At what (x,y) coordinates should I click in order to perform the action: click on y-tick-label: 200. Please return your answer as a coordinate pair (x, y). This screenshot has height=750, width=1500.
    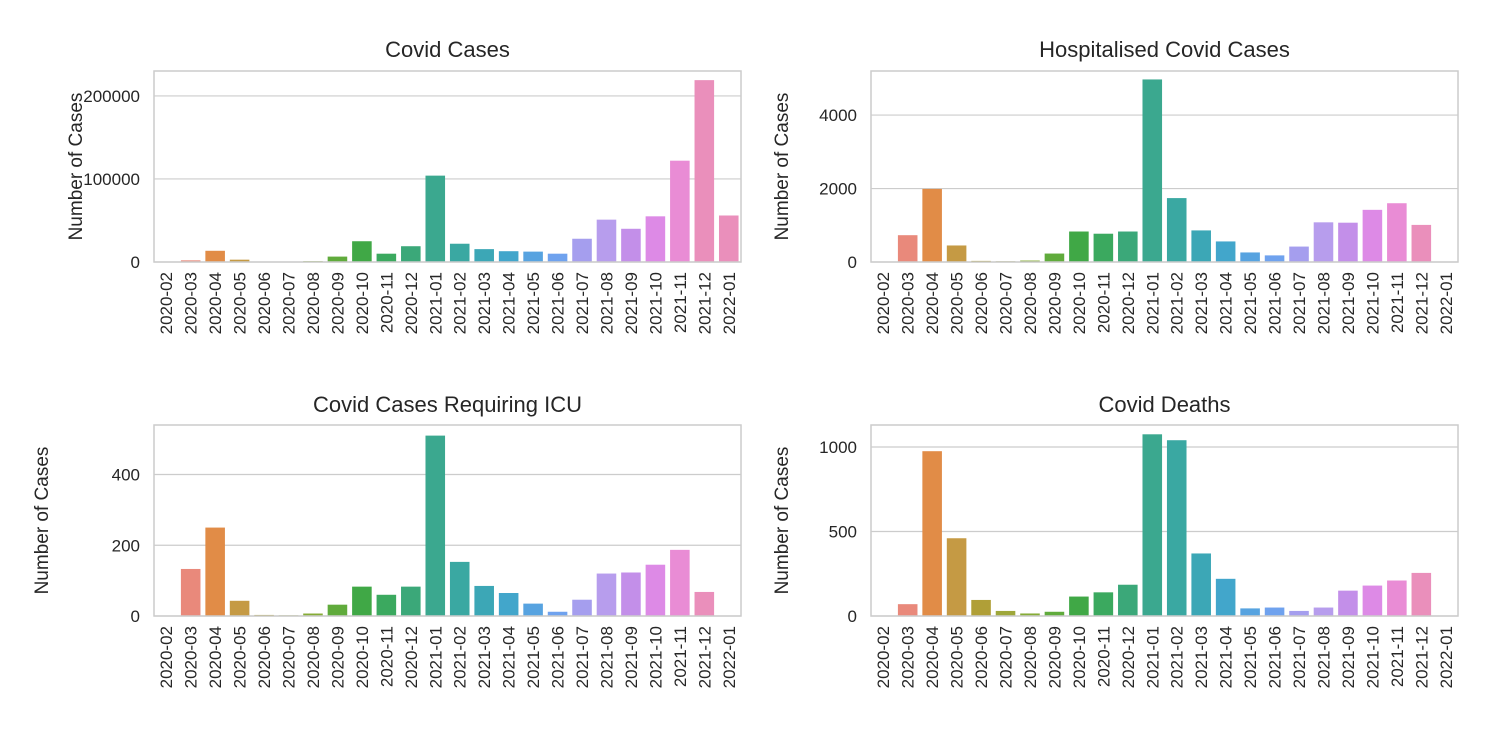
    Looking at the image, I should click on (126, 545).